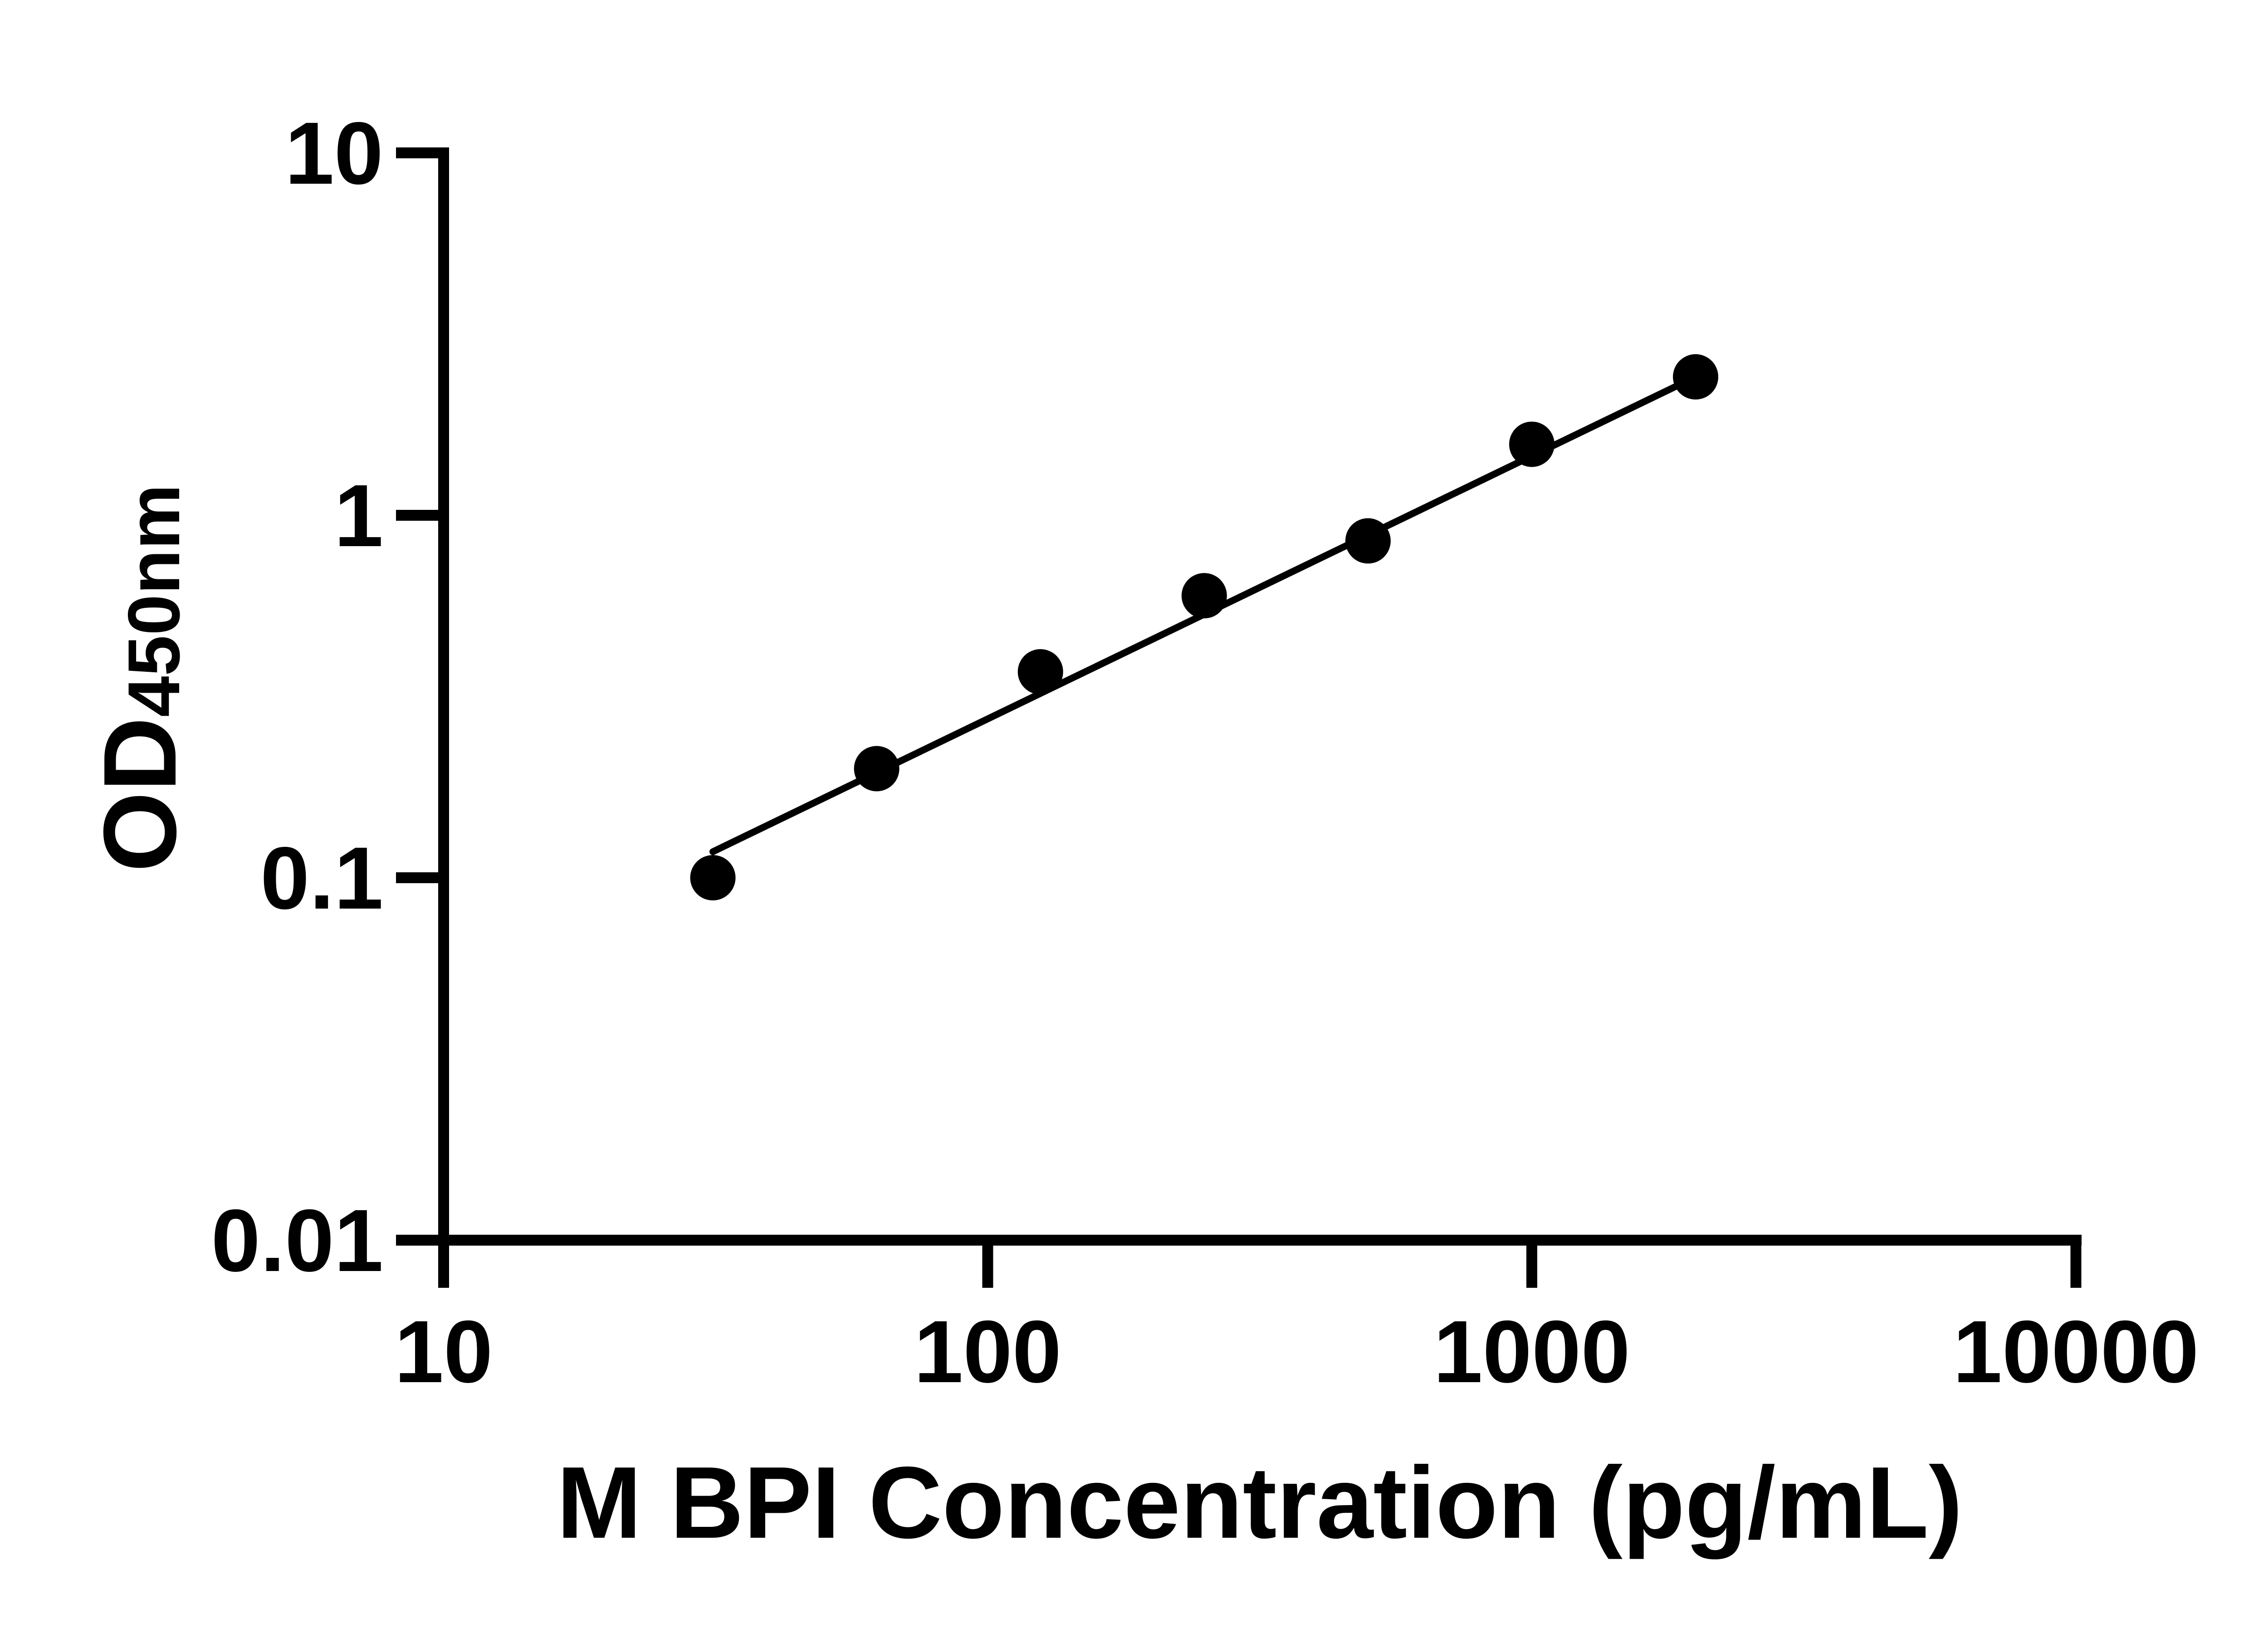  I want to click on y-axis-title-subscript: 450nm, so click(154, 600).